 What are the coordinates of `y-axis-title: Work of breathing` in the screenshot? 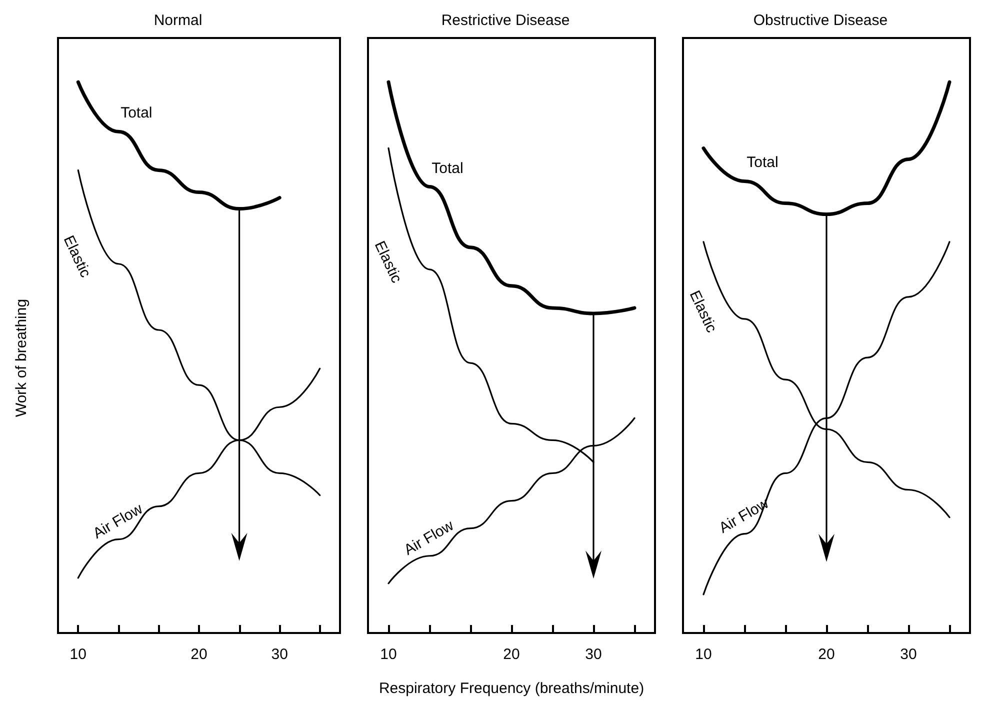 It's located at (21, 358).